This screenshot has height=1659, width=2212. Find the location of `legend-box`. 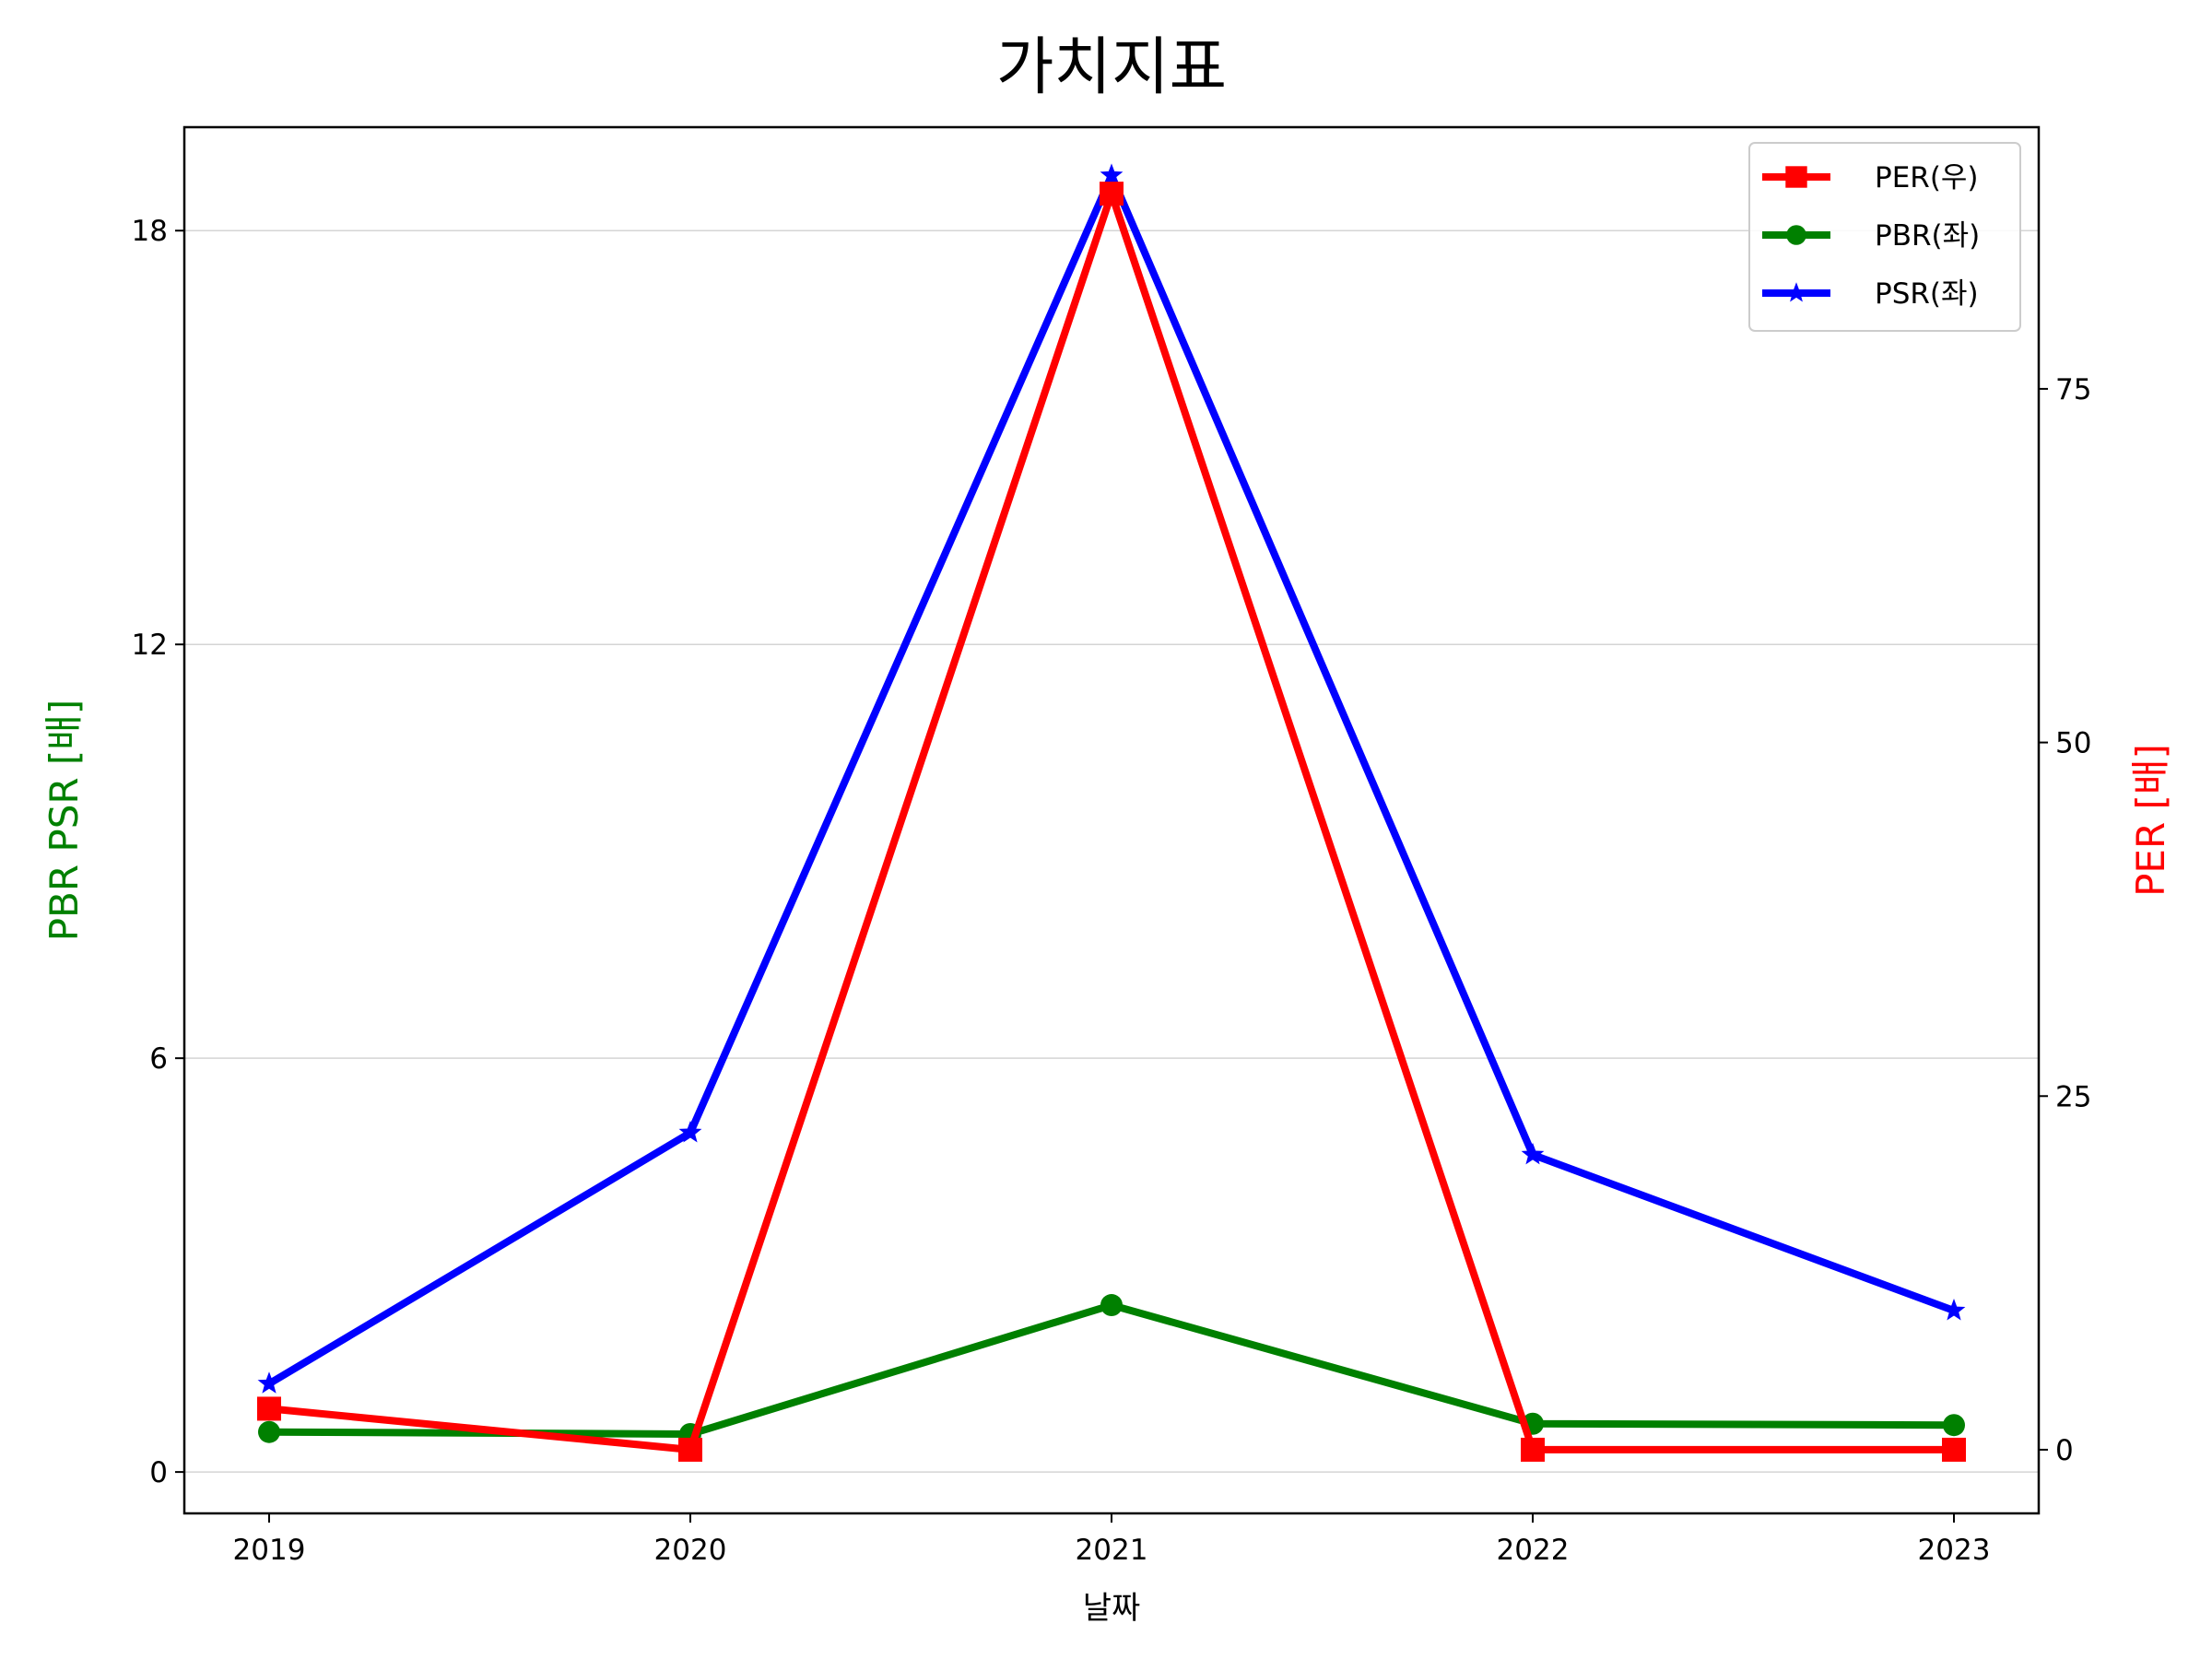

legend-box is located at coordinates (1884, 237).